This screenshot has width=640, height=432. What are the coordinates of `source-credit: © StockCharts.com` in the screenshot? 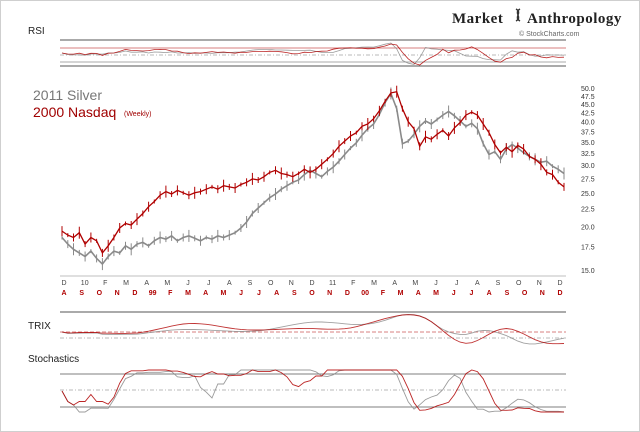 It's located at (549, 34).